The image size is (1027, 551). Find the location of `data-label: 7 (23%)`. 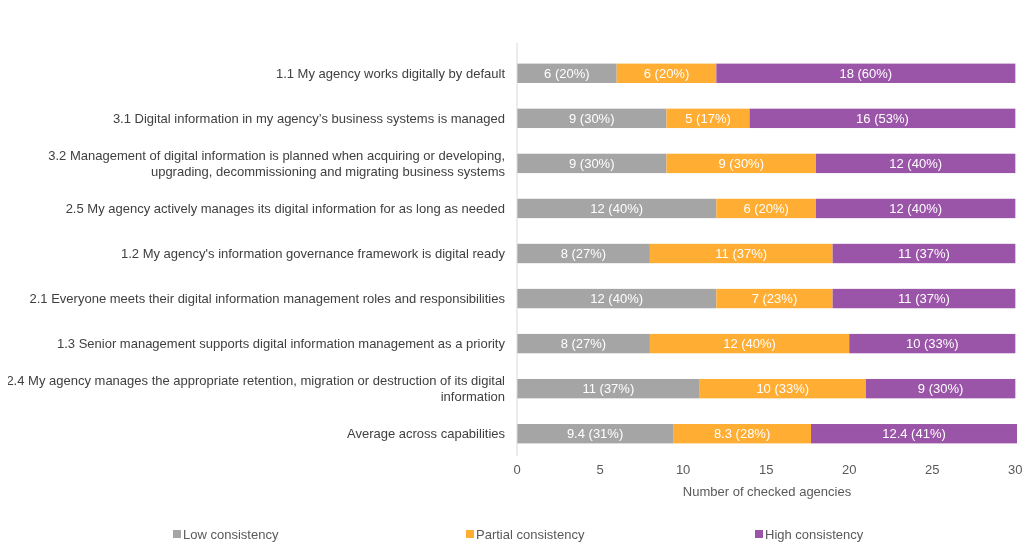

data-label: 7 (23%) is located at coordinates (774, 299).